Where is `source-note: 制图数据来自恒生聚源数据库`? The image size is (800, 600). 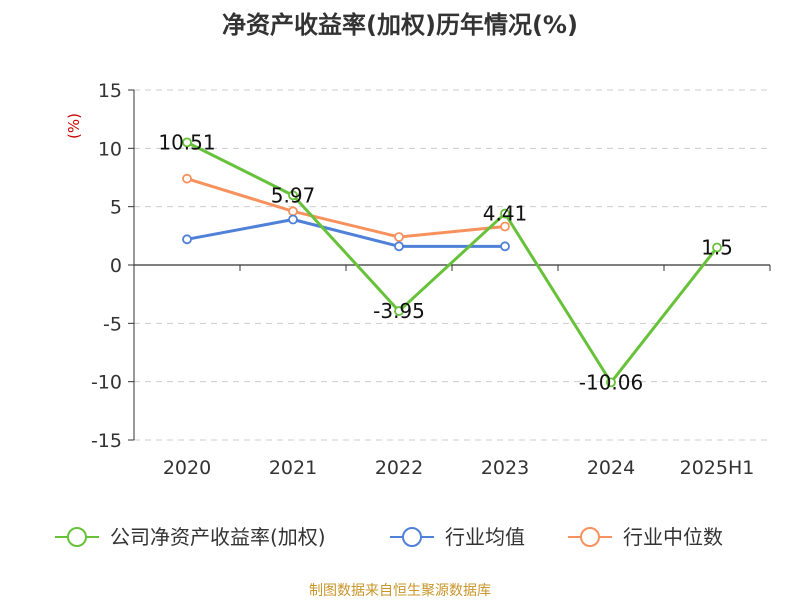 source-note: 制图数据来自恒生聚源数据库 is located at coordinates (400, 591).